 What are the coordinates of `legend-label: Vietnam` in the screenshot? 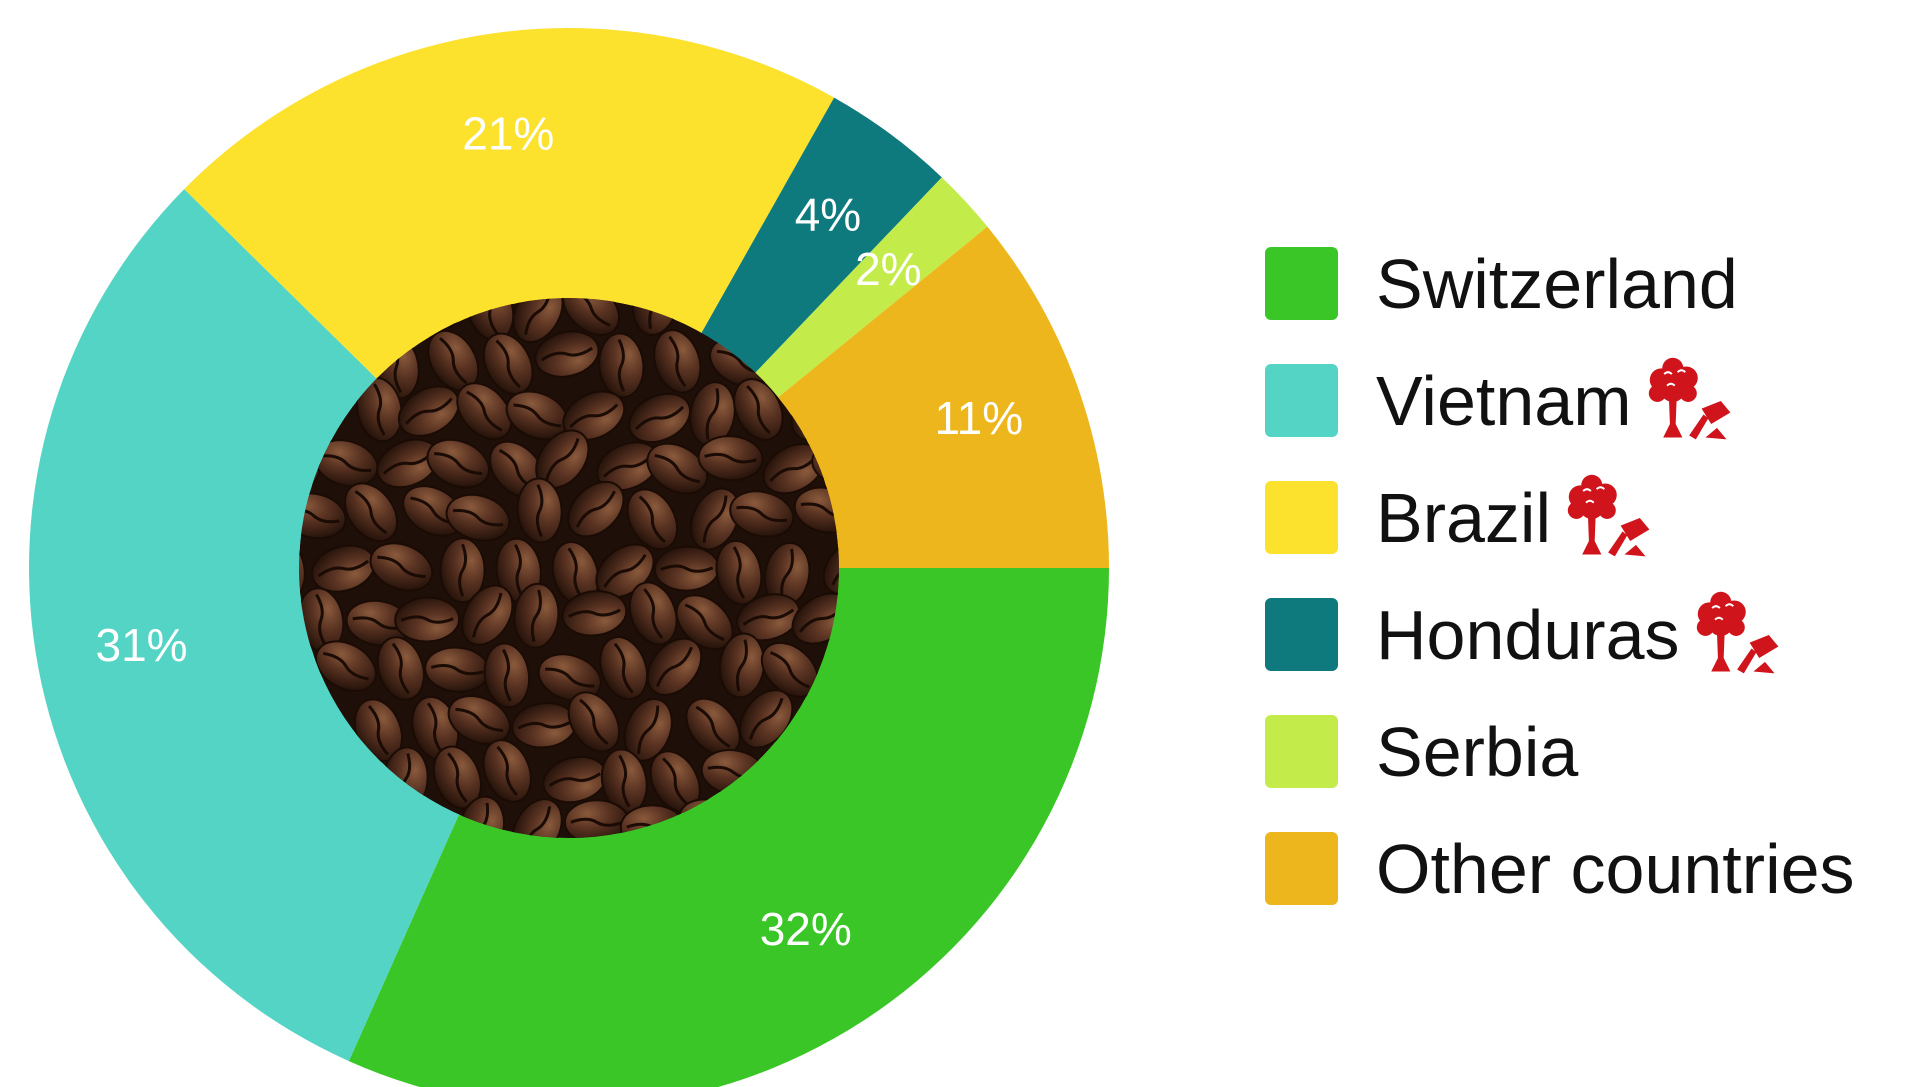 It's located at (1504, 400).